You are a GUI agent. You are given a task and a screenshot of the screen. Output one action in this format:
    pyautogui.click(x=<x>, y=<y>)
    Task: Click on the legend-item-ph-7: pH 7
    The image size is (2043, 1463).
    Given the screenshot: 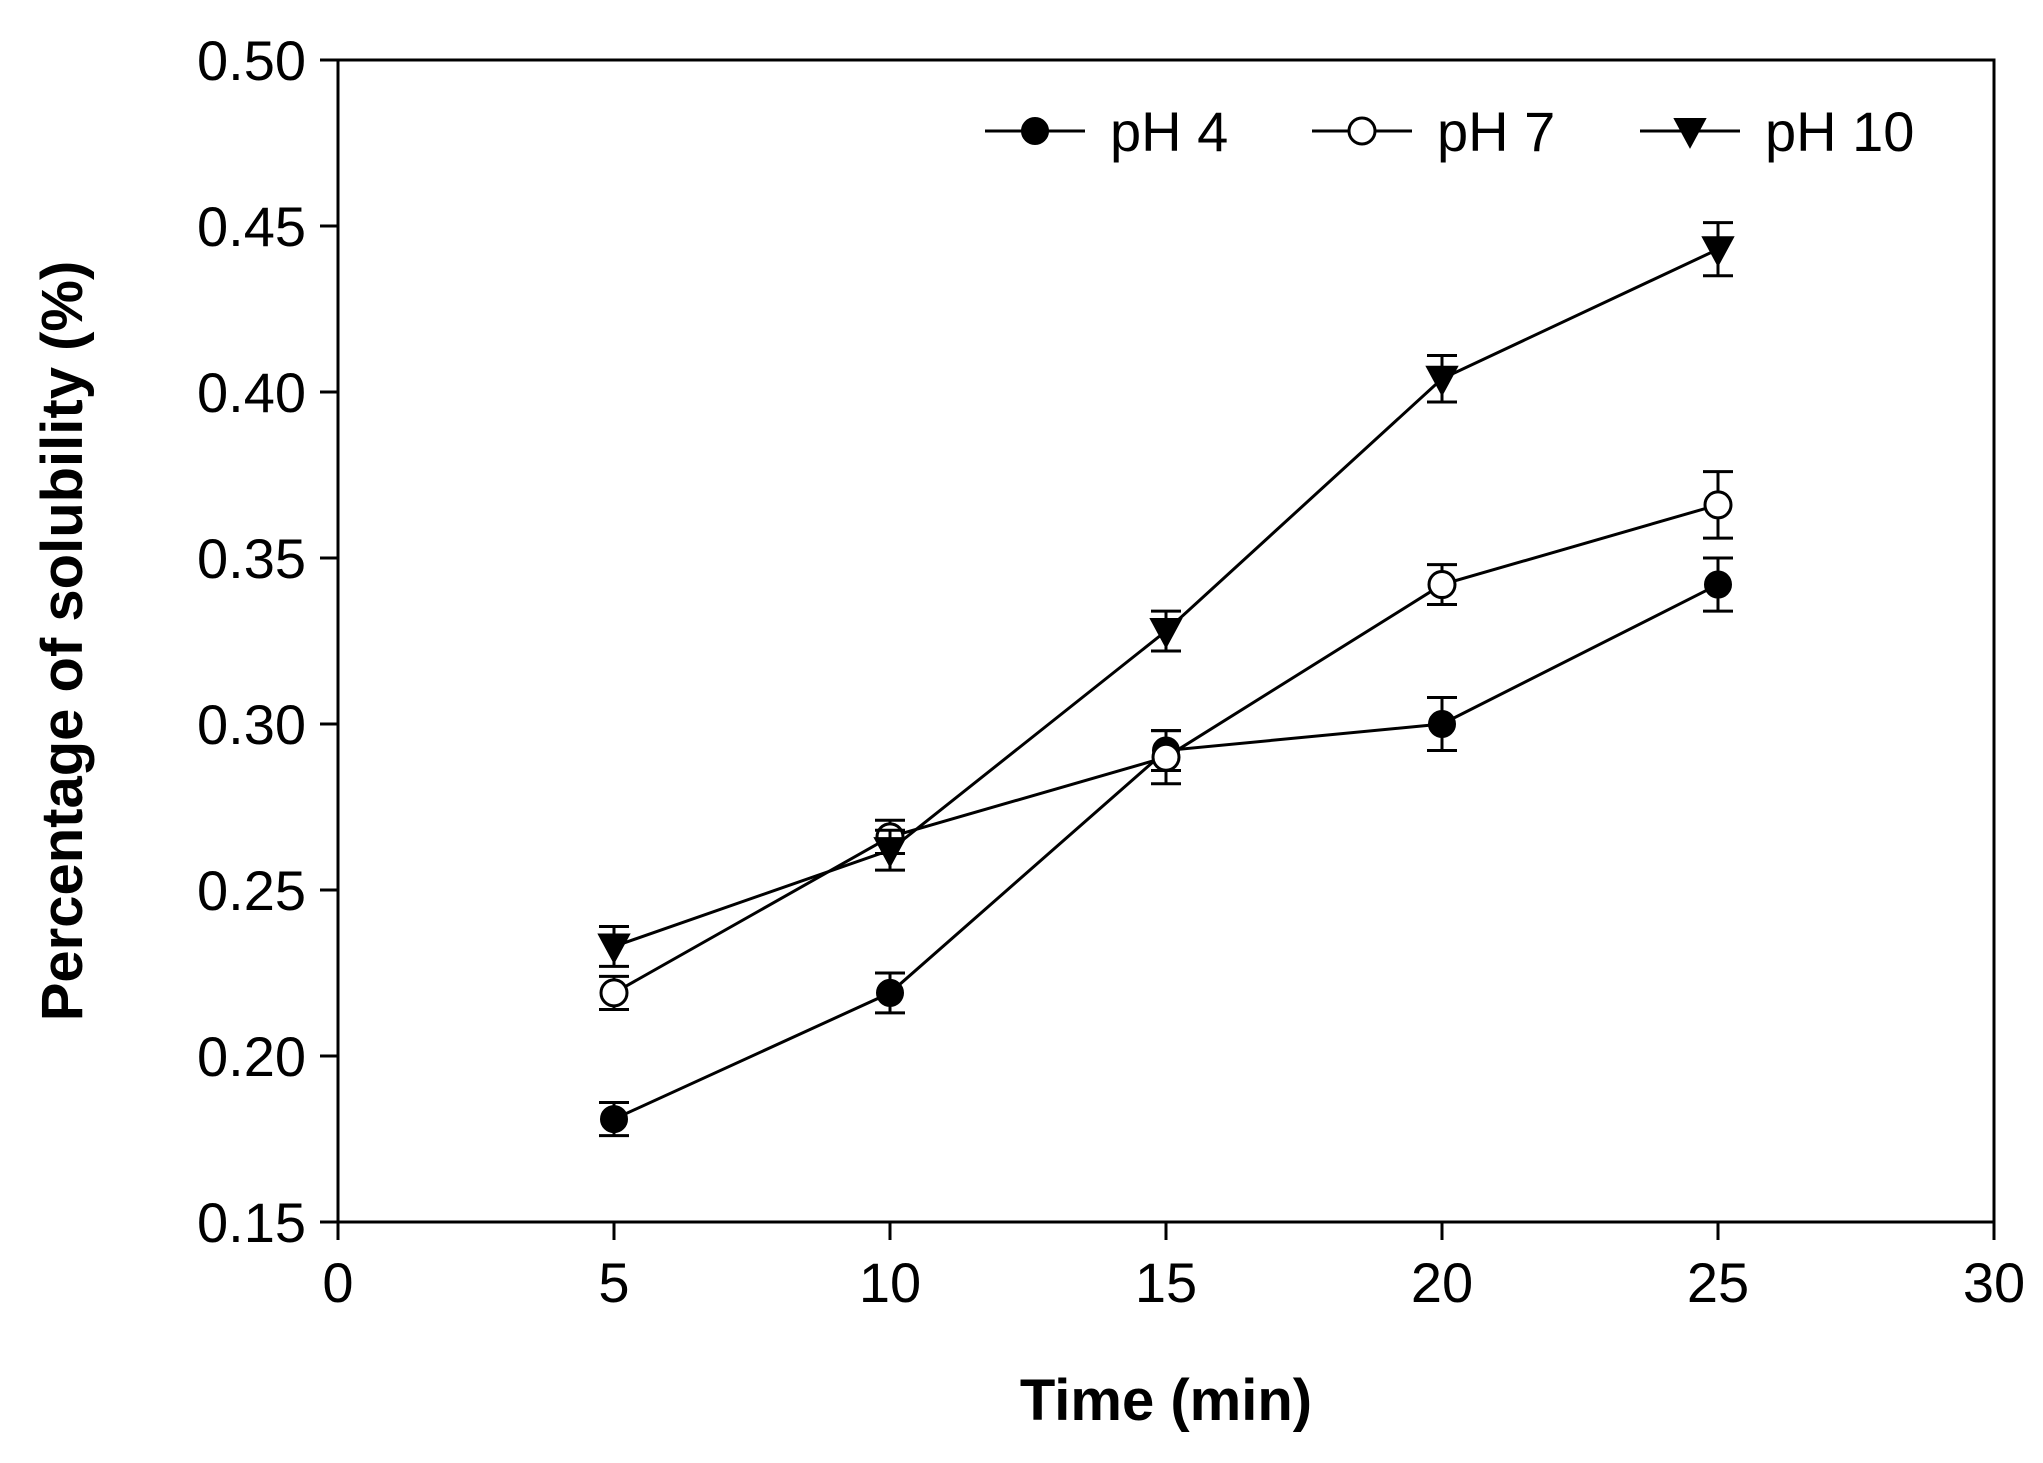 What is the action you would take?
    pyautogui.click(x=1433, y=131)
    